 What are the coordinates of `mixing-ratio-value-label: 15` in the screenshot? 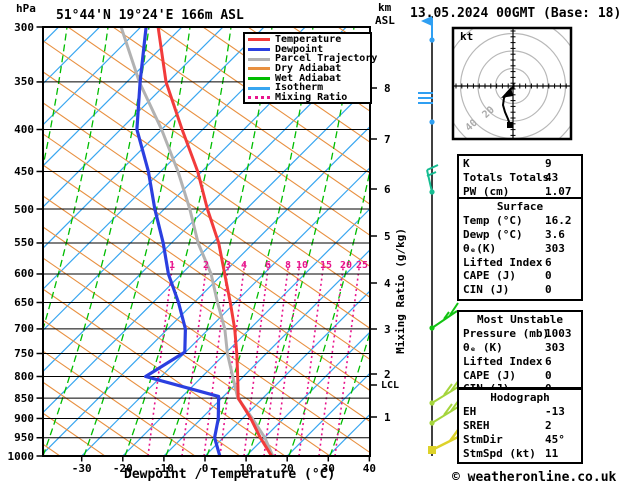 It's located at (326, 265).